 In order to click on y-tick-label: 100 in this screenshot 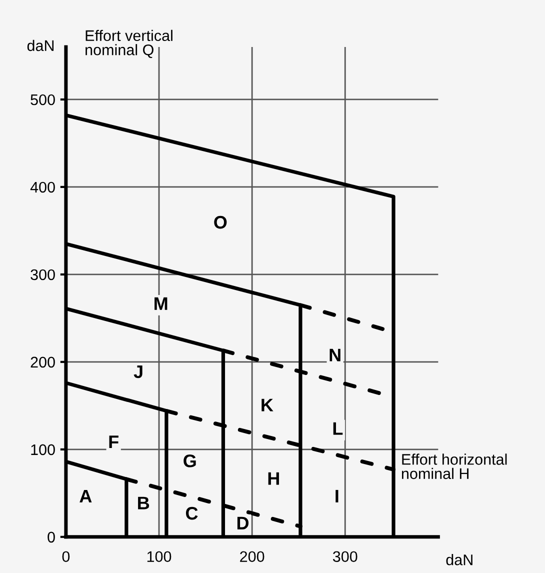, I will do `click(43, 450)`.